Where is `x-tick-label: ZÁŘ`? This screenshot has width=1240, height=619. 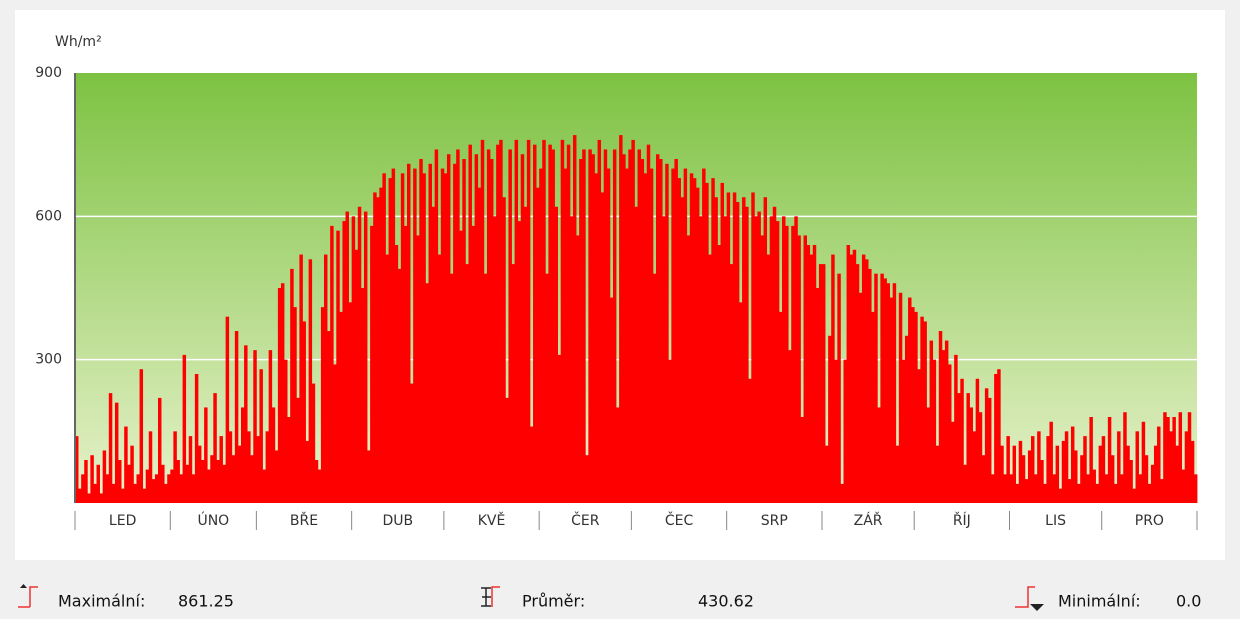 x-tick-label: ZÁŘ is located at coordinates (868, 520).